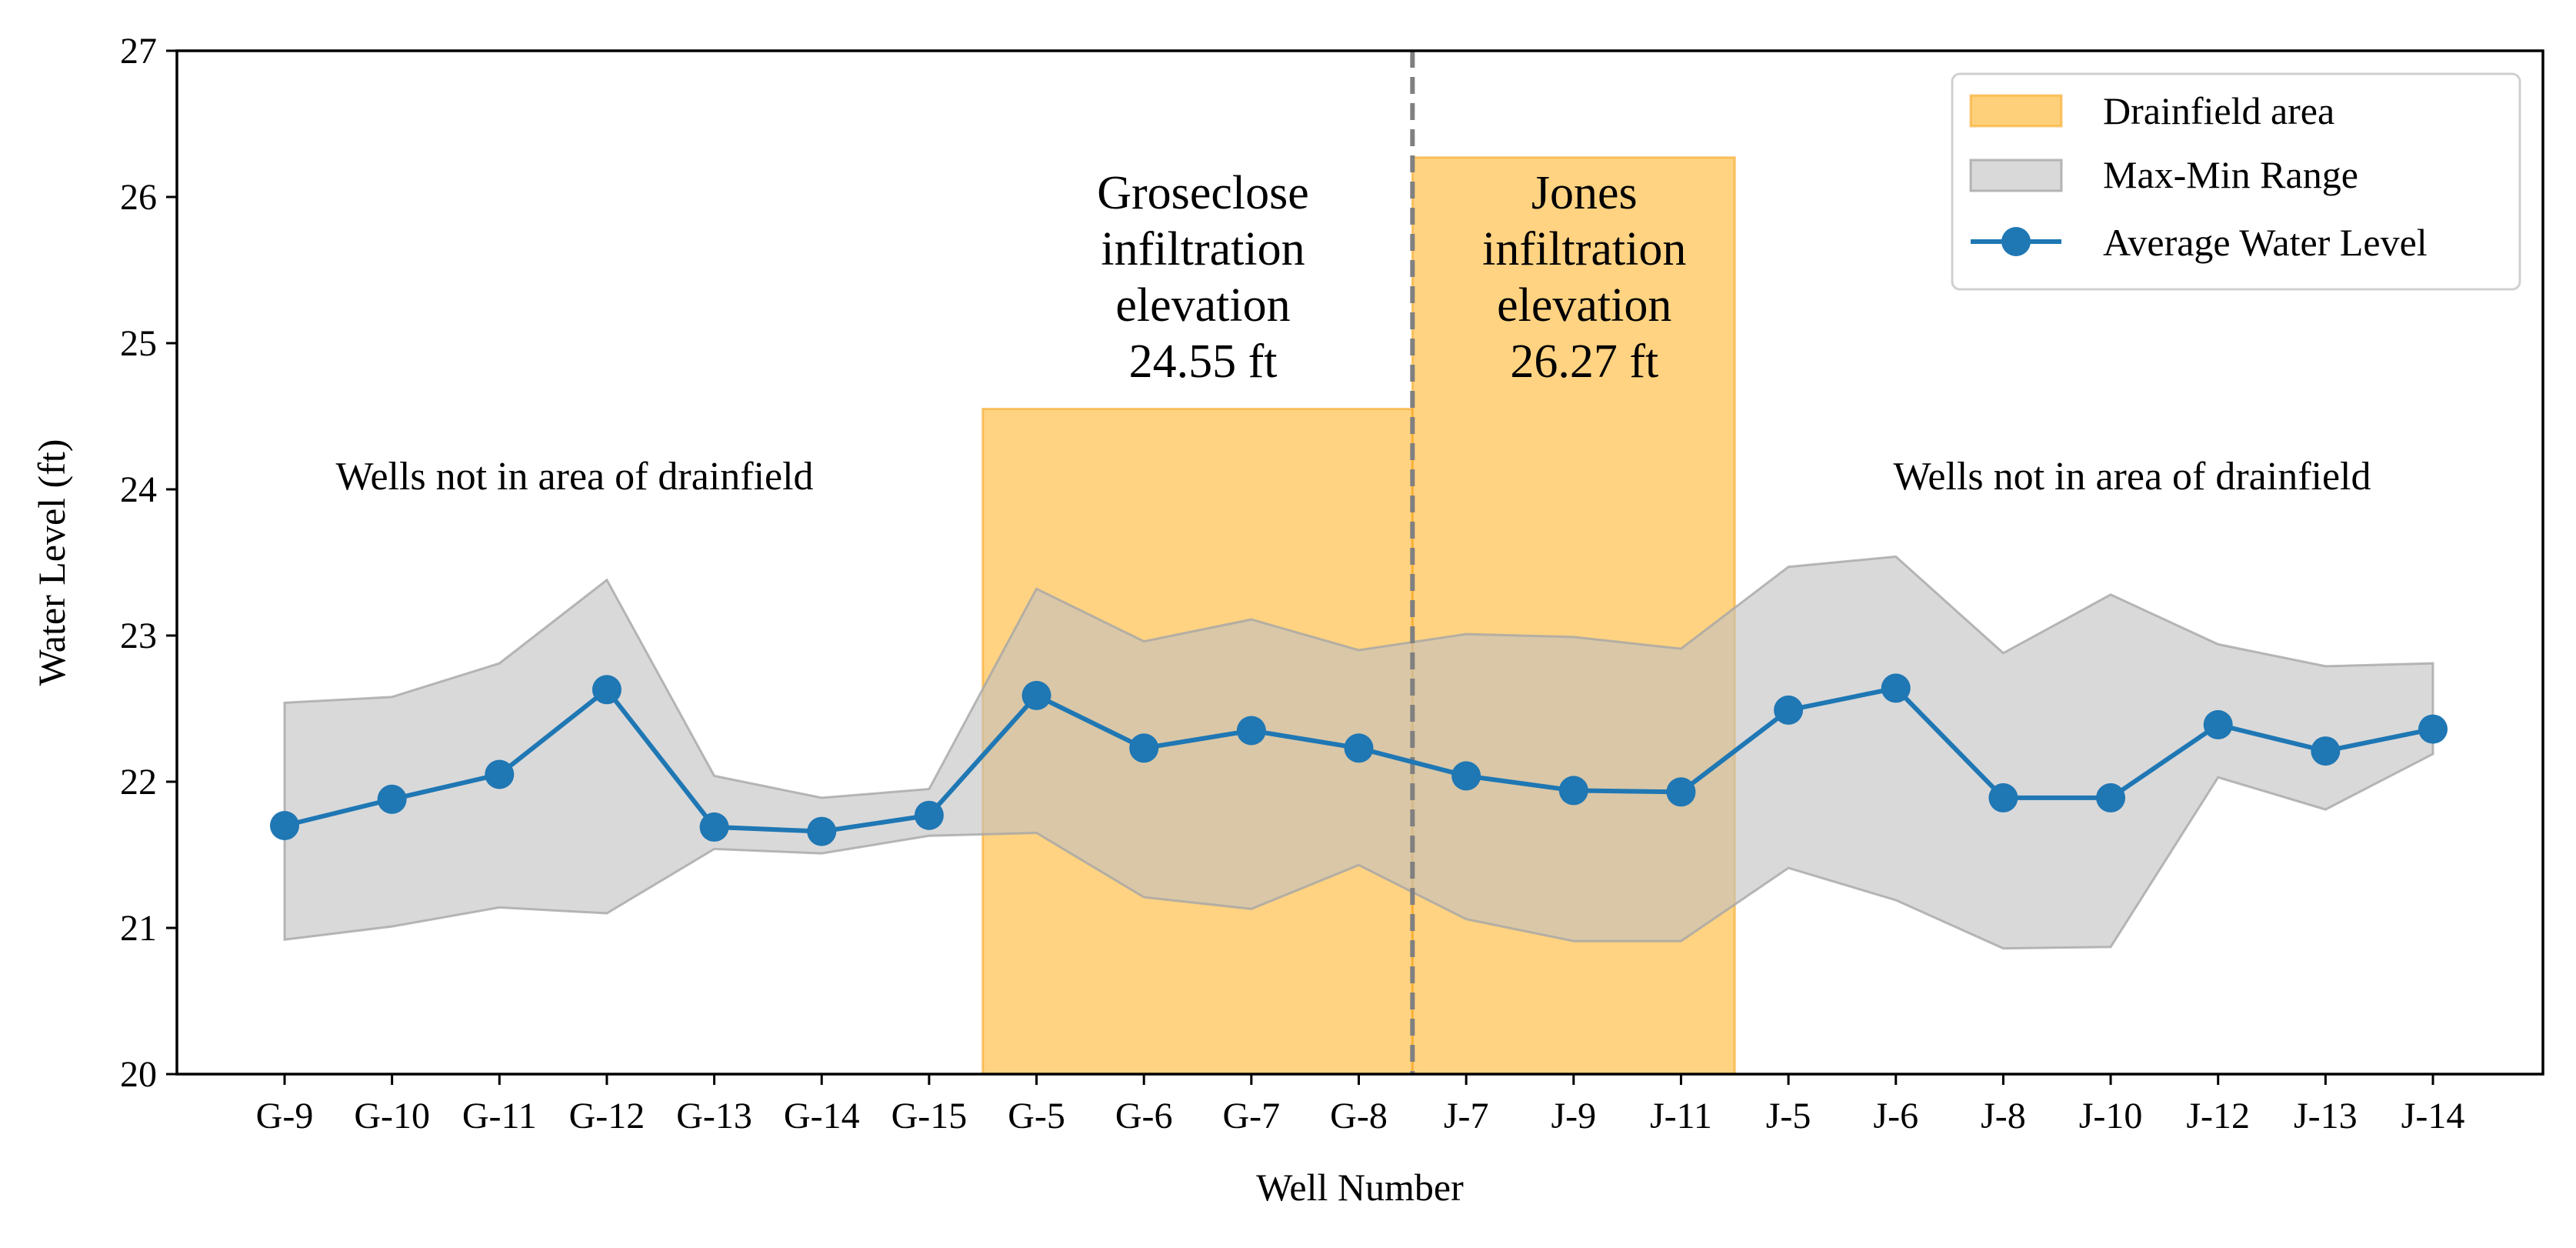  I want to click on y-tick-label-27: 27, so click(138, 51).